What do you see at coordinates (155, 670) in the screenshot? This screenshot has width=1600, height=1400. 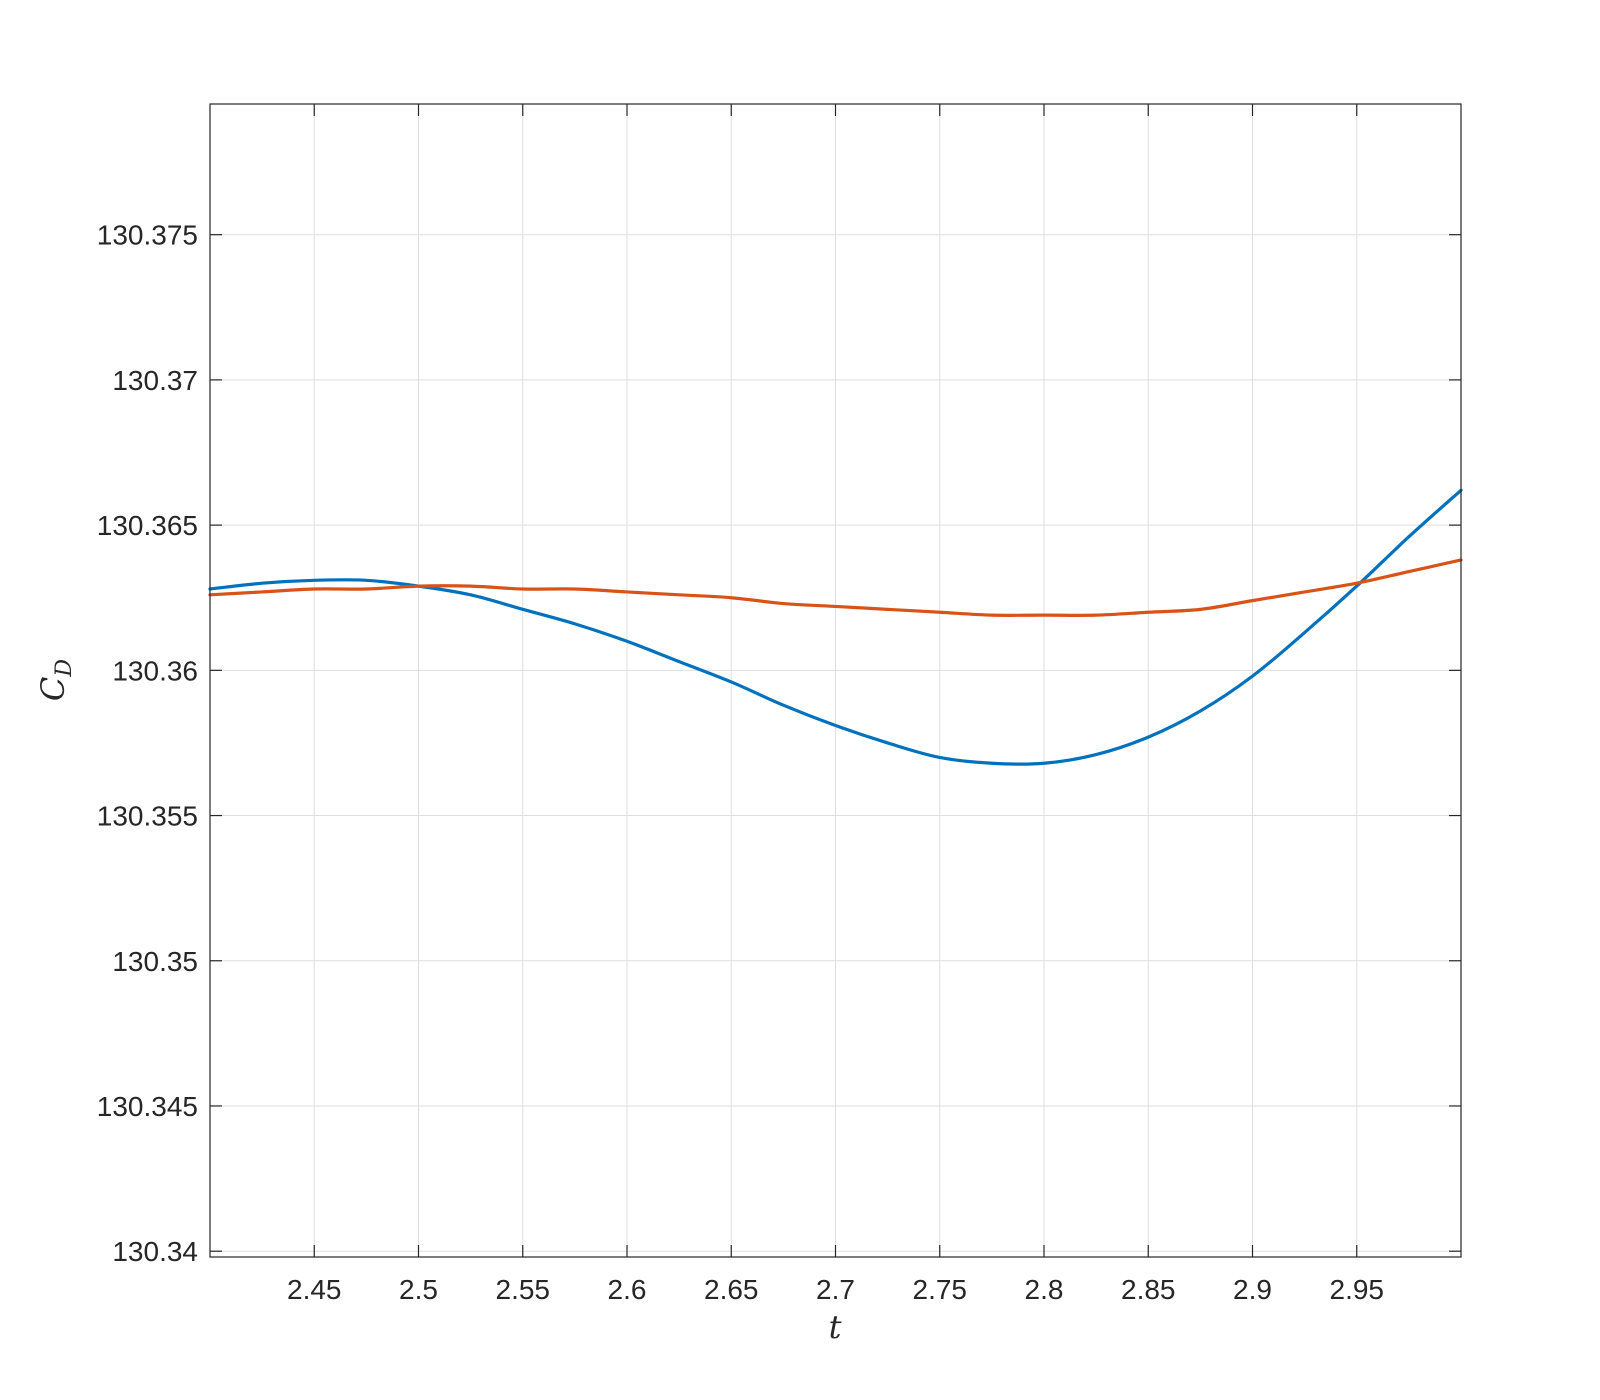 I see `y-tick-label: 130.36` at bounding box center [155, 670].